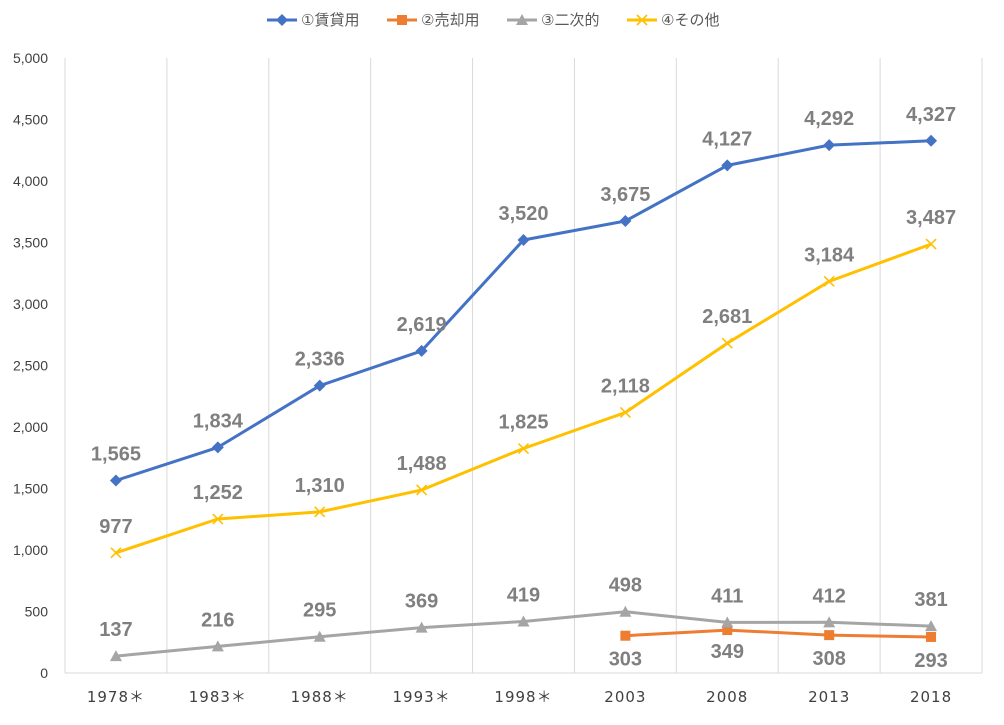 This screenshot has height=725, width=1004. Describe the element at coordinates (30, 366) in the screenshot. I see `y-tick-label: 2,500` at that location.